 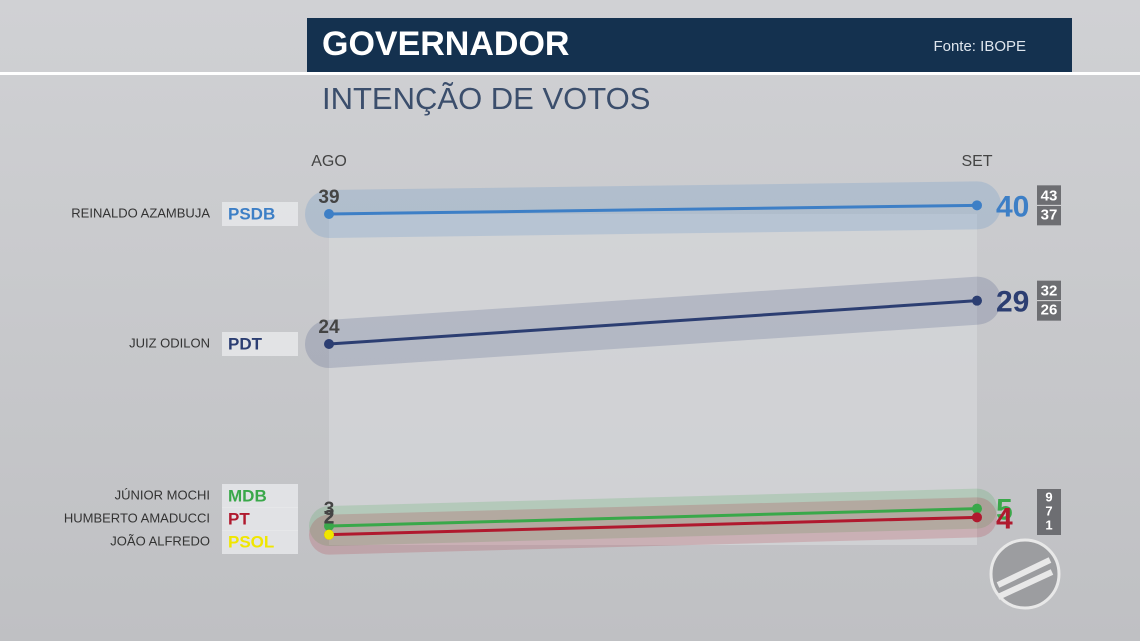 What do you see at coordinates (1049, 310) in the screenshot?
I see `interval-label: 26` at bounding box center [1049, 310].